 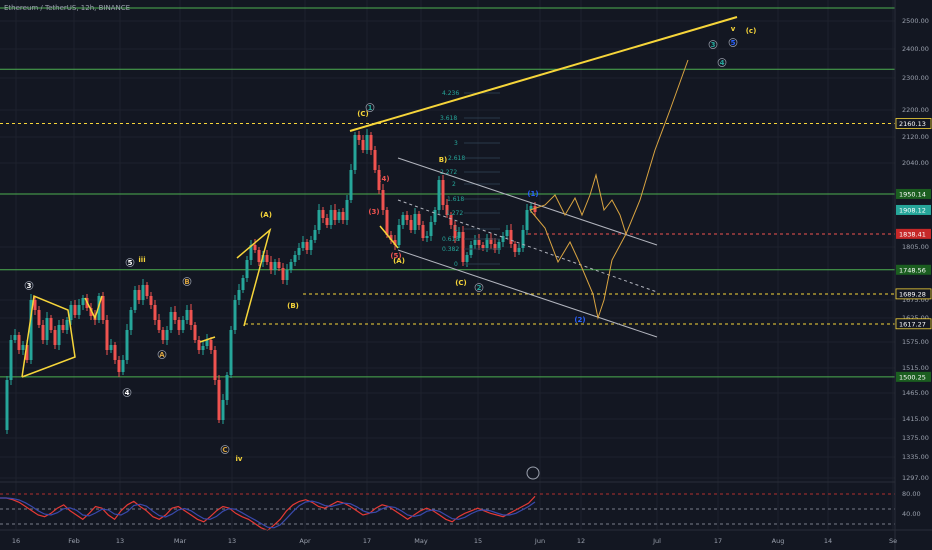 I want to click on wave-a-line, so click(x=254, y=277).